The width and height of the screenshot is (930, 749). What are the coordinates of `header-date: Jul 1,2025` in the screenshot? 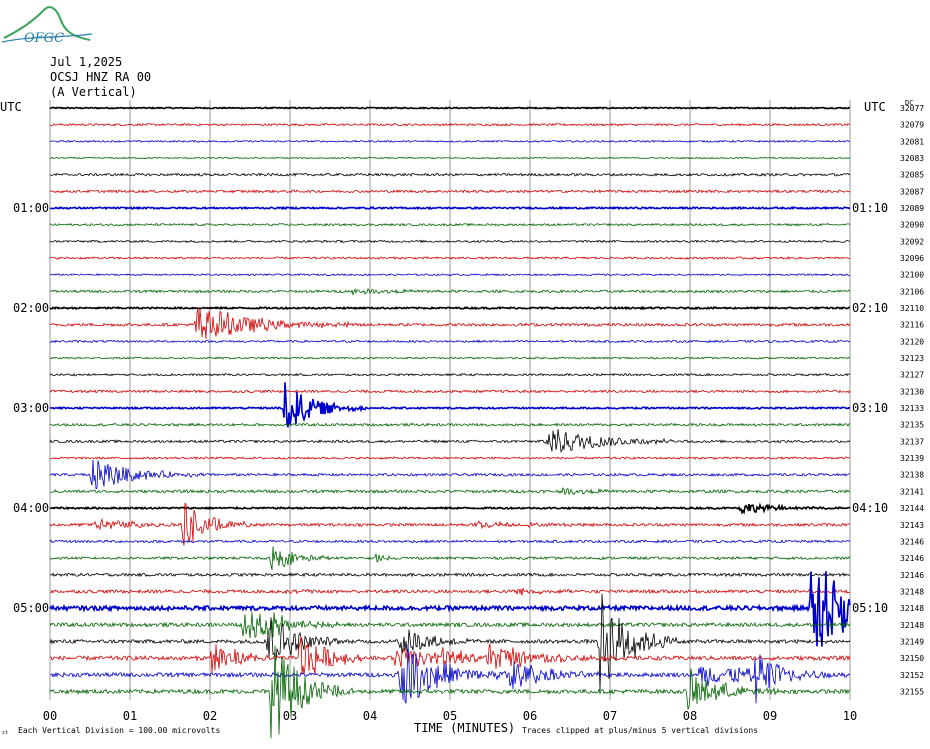 It's located at (86, 62).